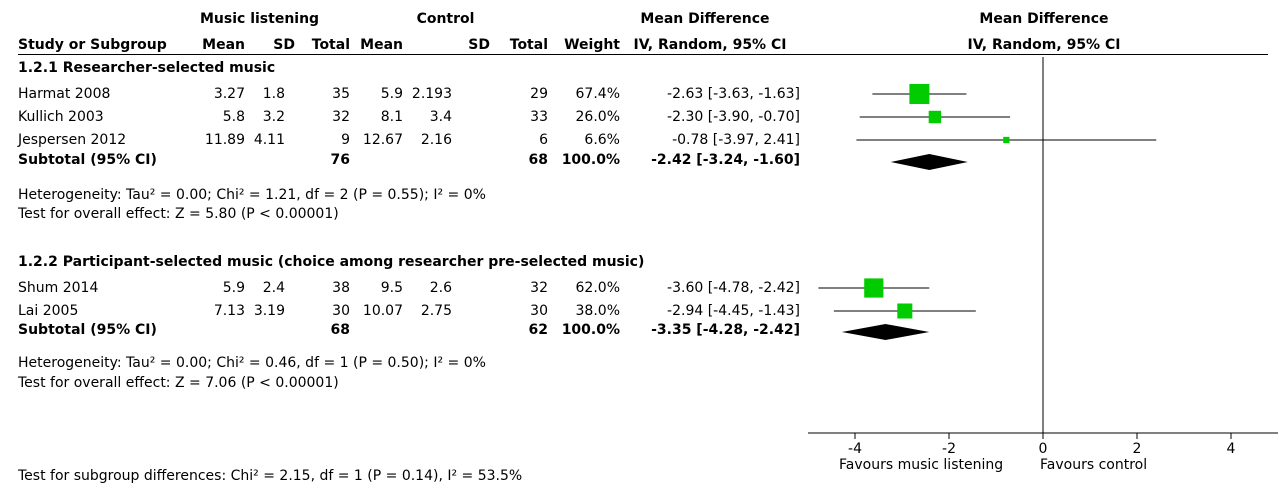  What do you see at coordinates (233, 288) in the screenshot?
I see `music-mean: 5.9` at bounding box center [233, 288].